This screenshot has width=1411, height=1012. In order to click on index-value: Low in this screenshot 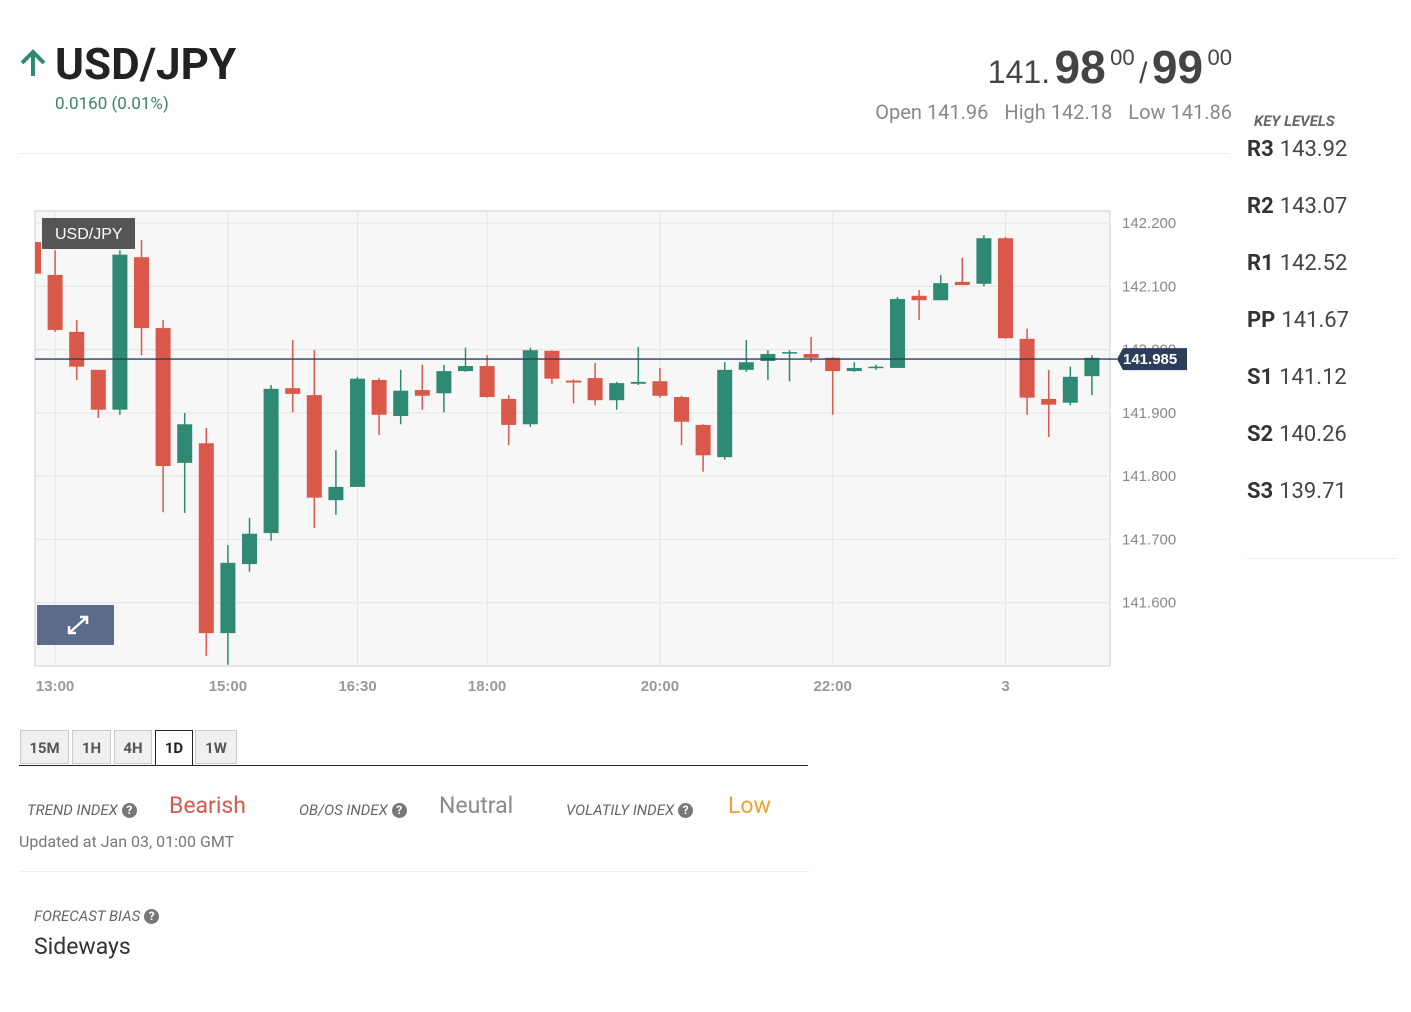, I will do `click(749, 805)`.